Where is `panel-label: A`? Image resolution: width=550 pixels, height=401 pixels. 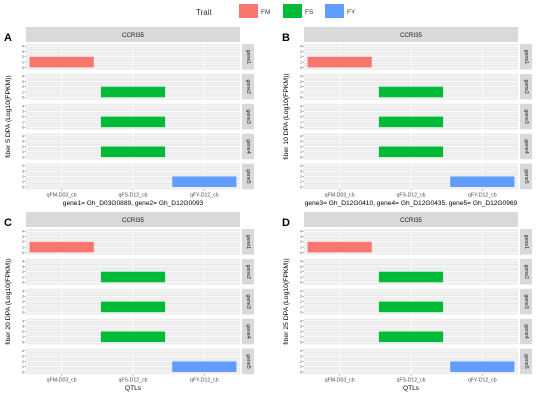 panel-label: A is located at coordinates (8, 38).